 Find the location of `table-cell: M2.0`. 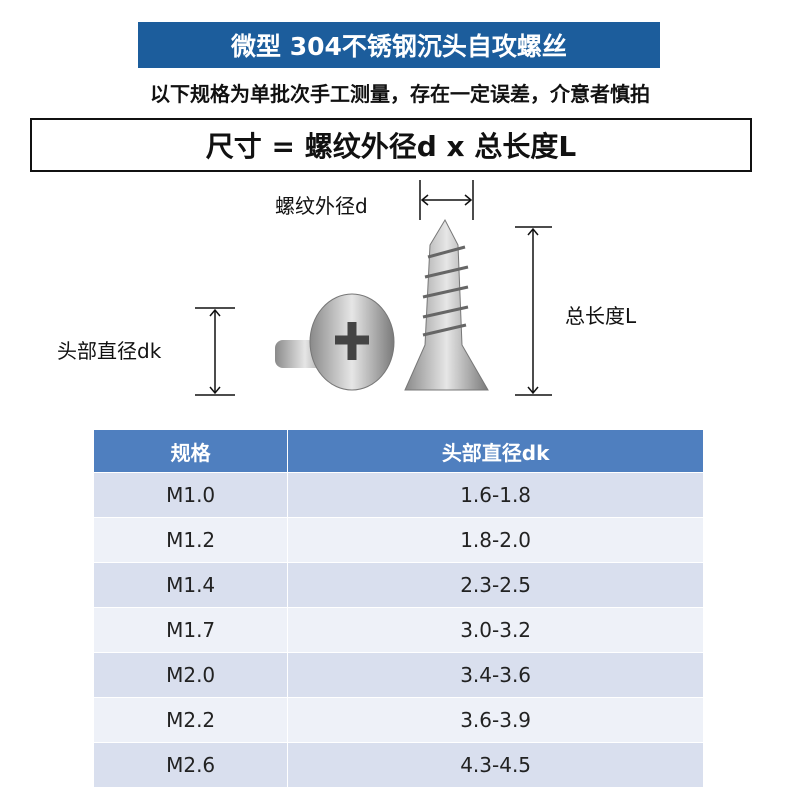

table-cell: M2.0 is located at coordinates (191, 675).